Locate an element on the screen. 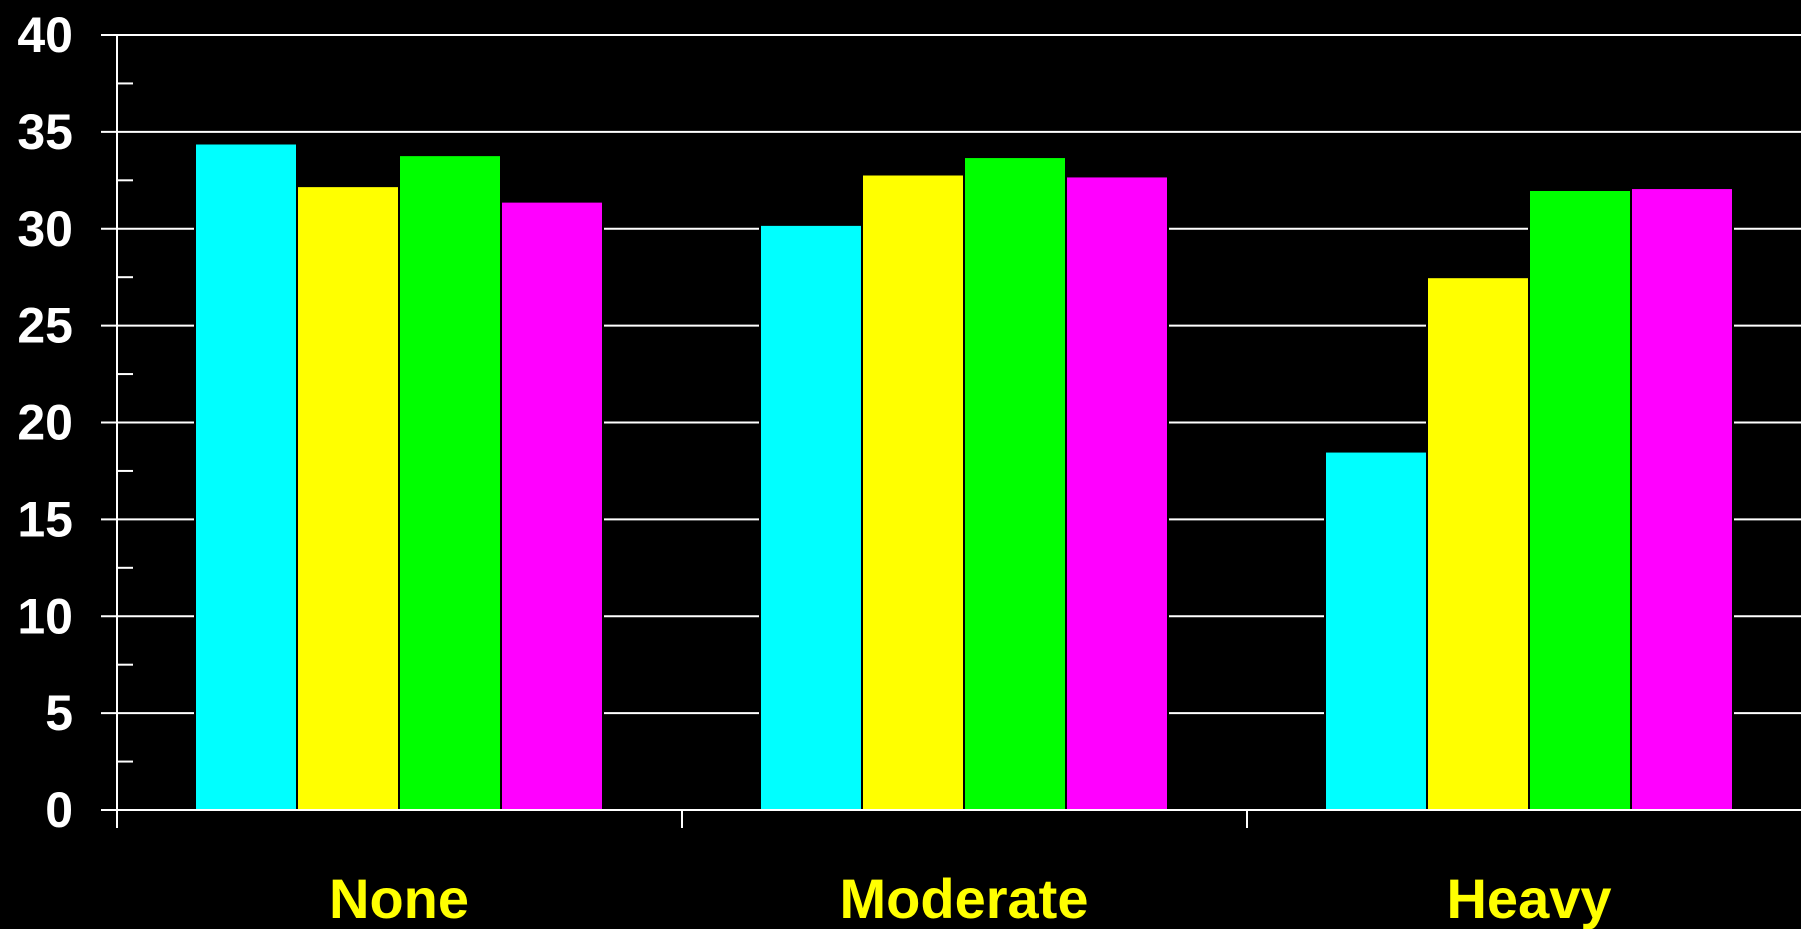  y-tick-label: 10 is located at coordinates (45, 616).